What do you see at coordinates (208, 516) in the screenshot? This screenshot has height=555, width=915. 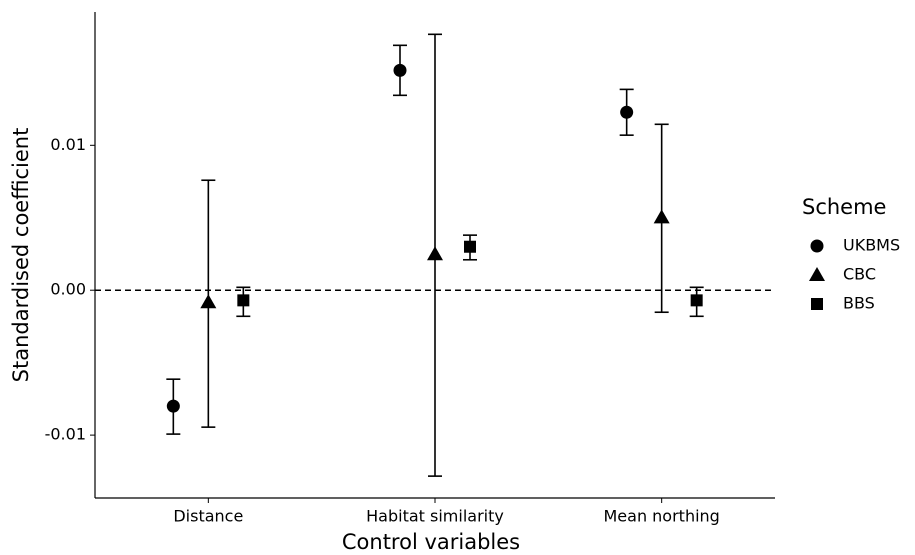 I see `x-tick-label: Distance` at bounding box center [208, 516].